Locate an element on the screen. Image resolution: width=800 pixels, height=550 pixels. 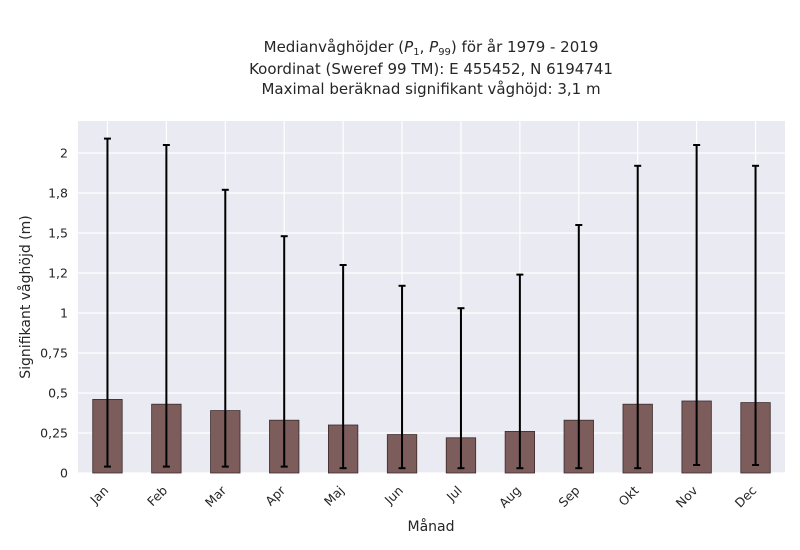
error-bar-maj is located at coordinates (343, 367).